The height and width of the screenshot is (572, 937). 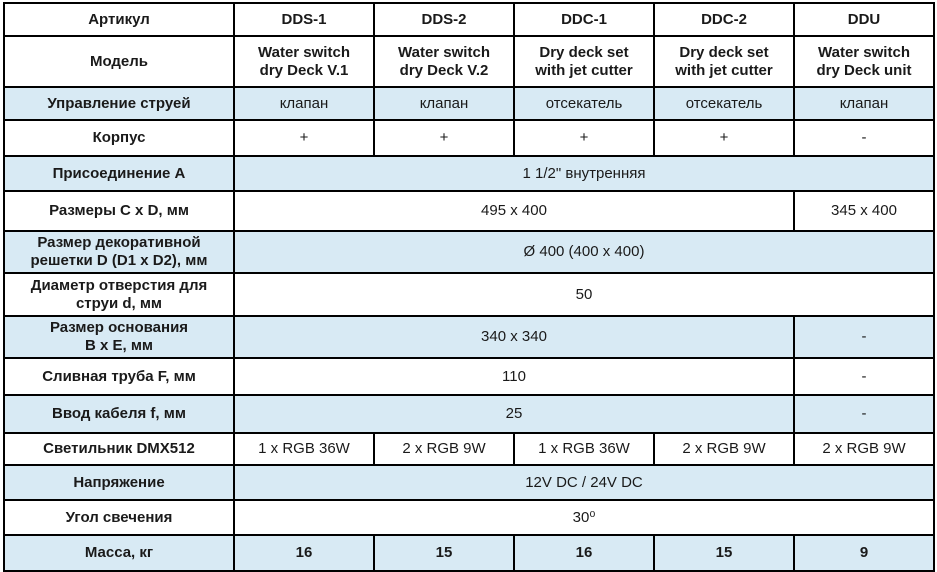 I want to click on table-row: Размеры C x D, мм 495 x 400 345 x 400, so click(x=469, y=211).